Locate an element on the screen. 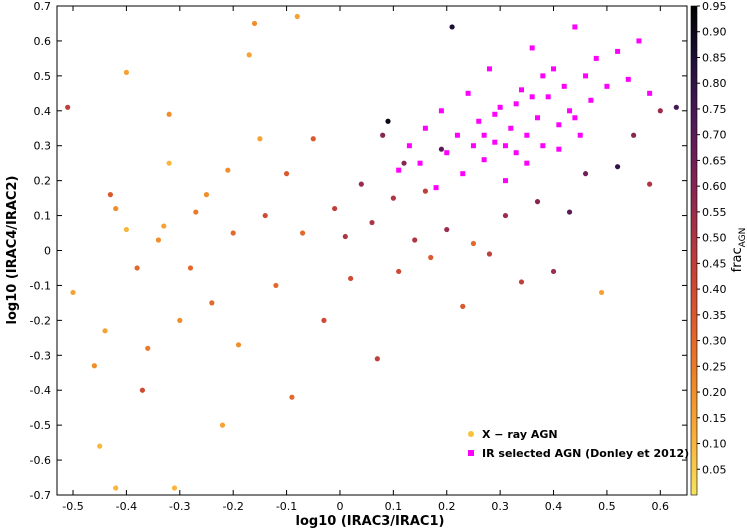 The image size is (747, 532). y-tick-label: 0.2 is located at coordinates (43, 181).